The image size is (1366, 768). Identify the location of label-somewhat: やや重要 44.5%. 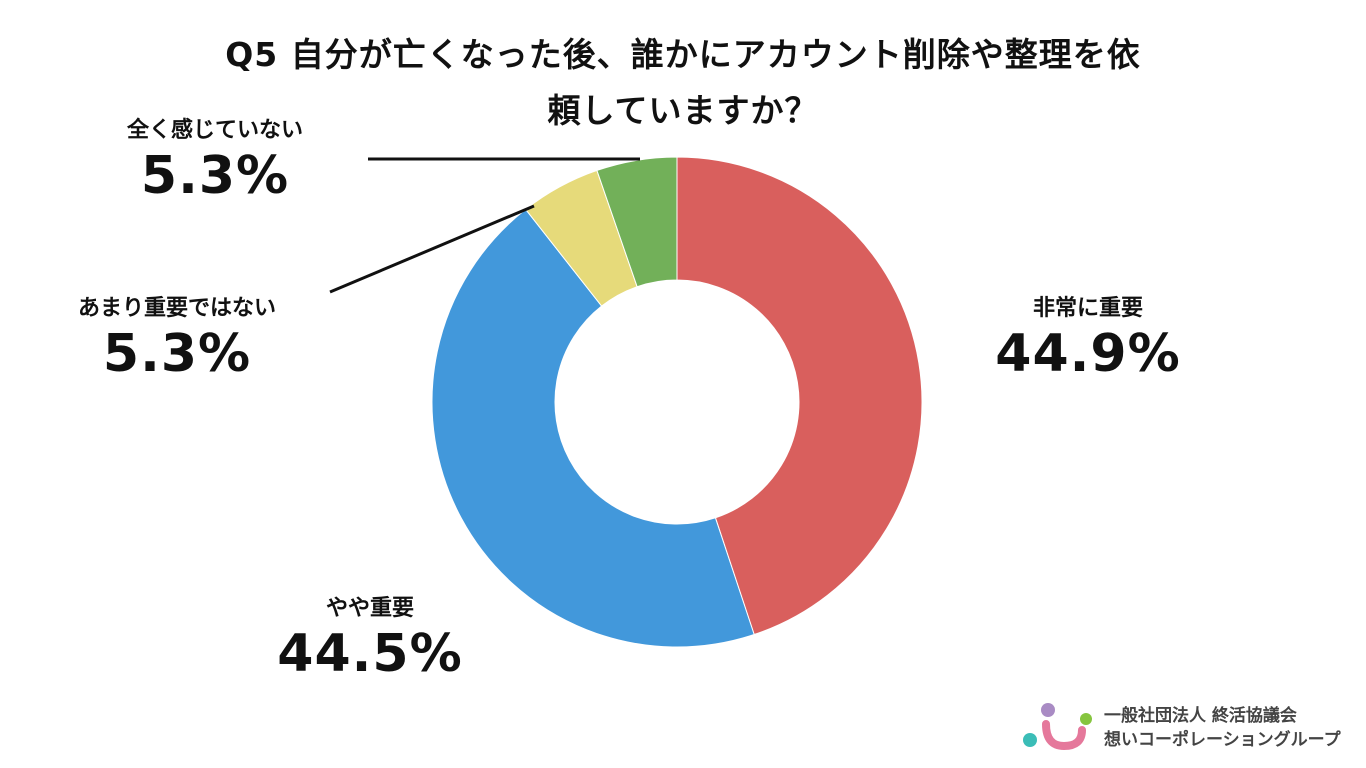
(370, 639).